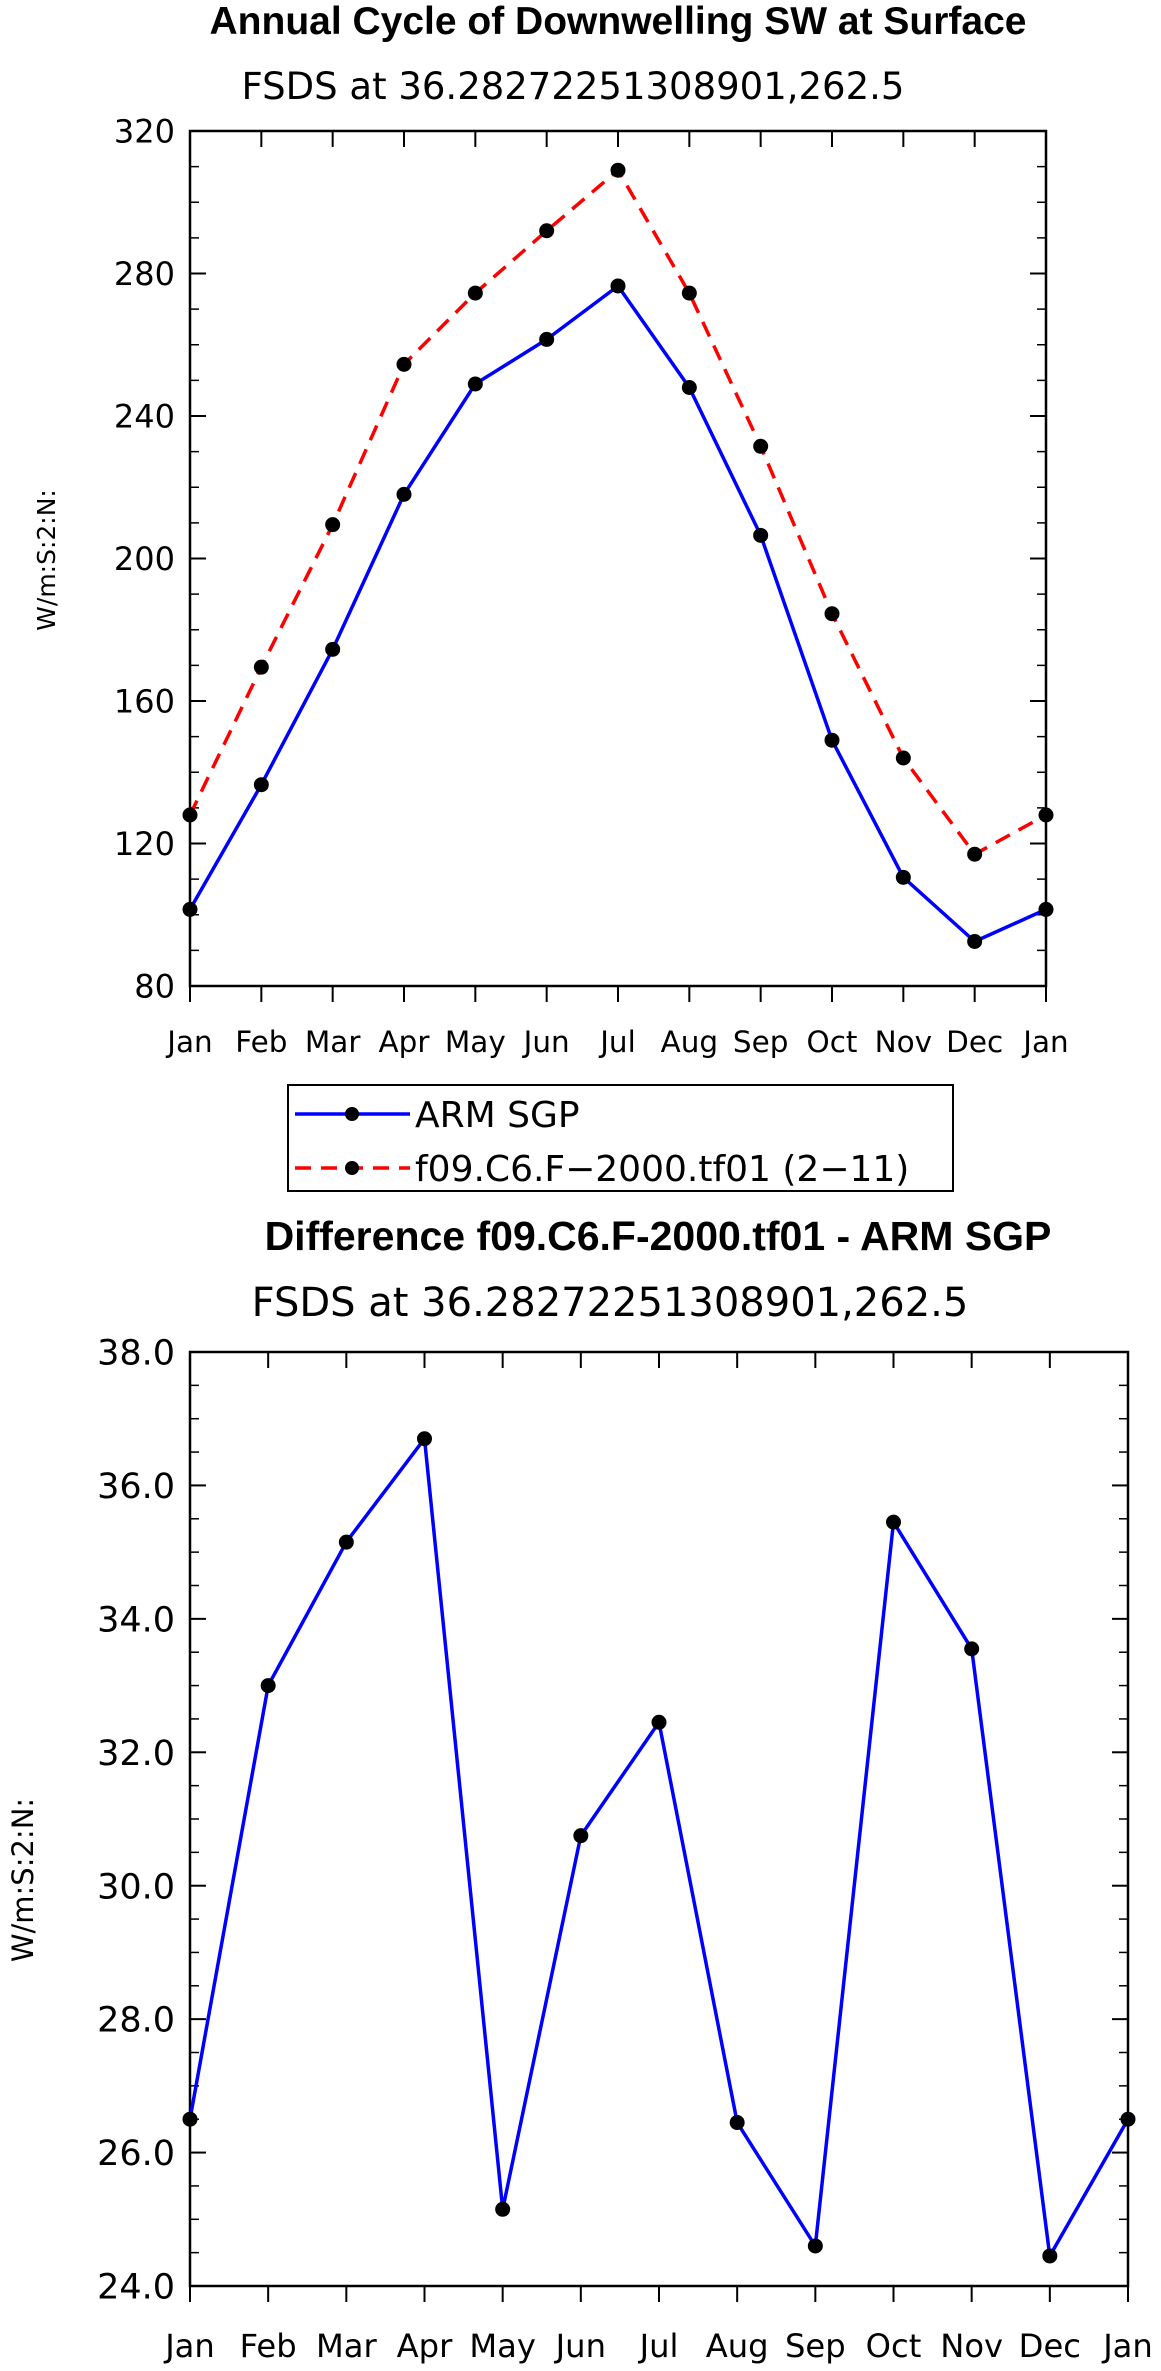  What do you see at coordinates (546, 1042) in the screenshot?
I see `chart1-xtick-label: Jun` at bounding box center [546, 1042].